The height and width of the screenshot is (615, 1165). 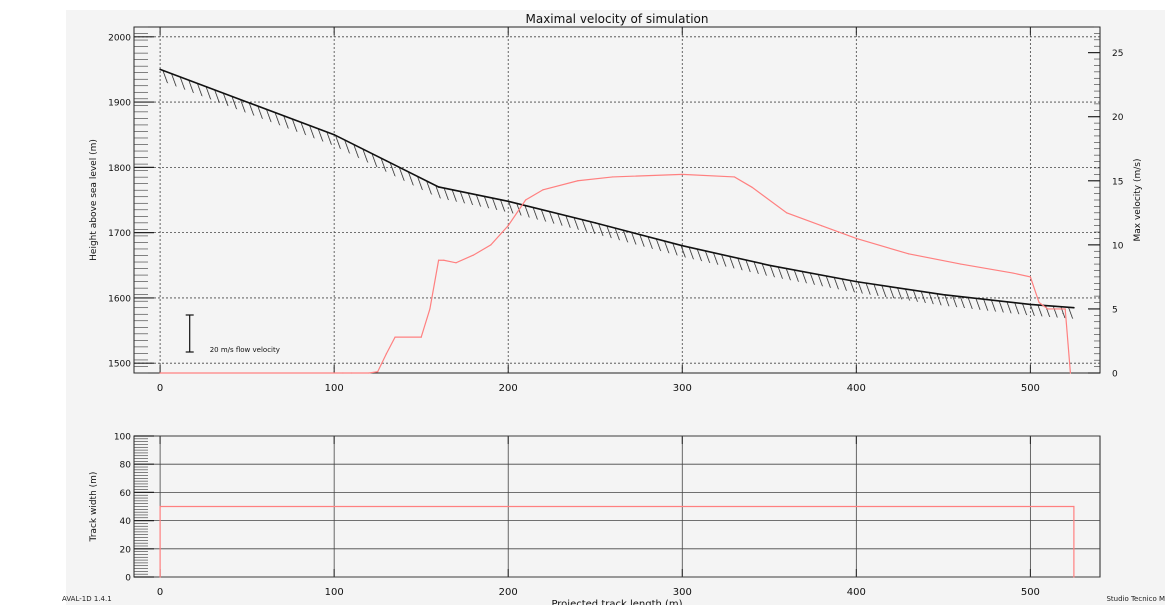 What do you see at coordinates (334, 592) in the screenshot?
I see `x-tick-label-1-1: 100` at bounding box center [334, 592].